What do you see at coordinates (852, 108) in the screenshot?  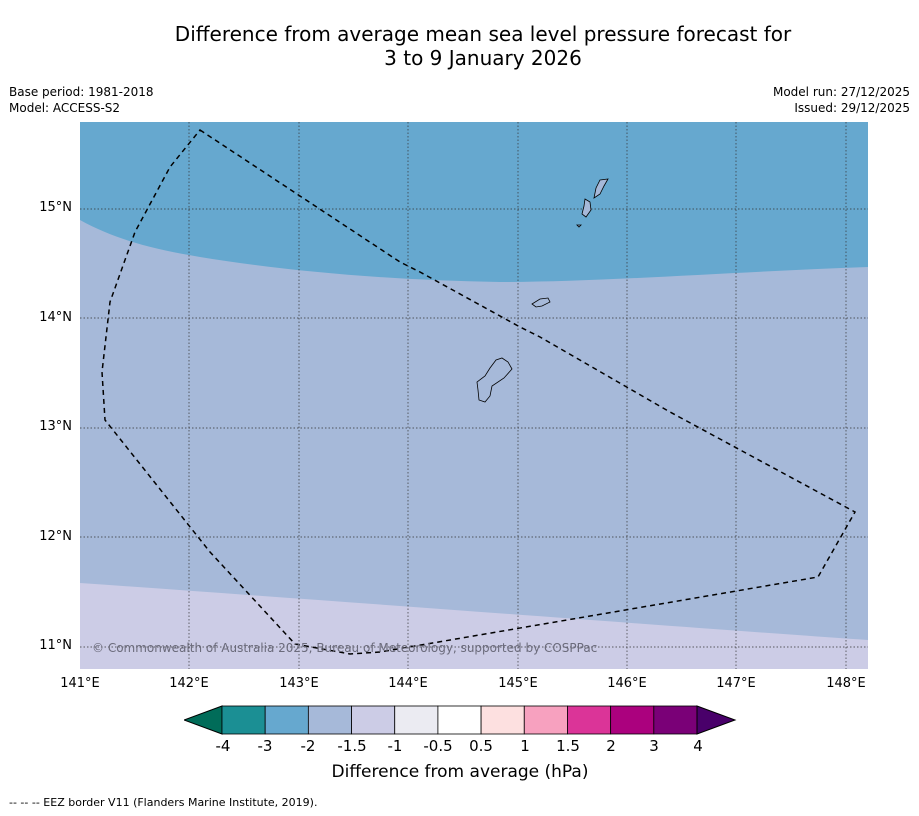 I see `issued-date: Issued: 29/12/2025` at bounding box center [852, 108].